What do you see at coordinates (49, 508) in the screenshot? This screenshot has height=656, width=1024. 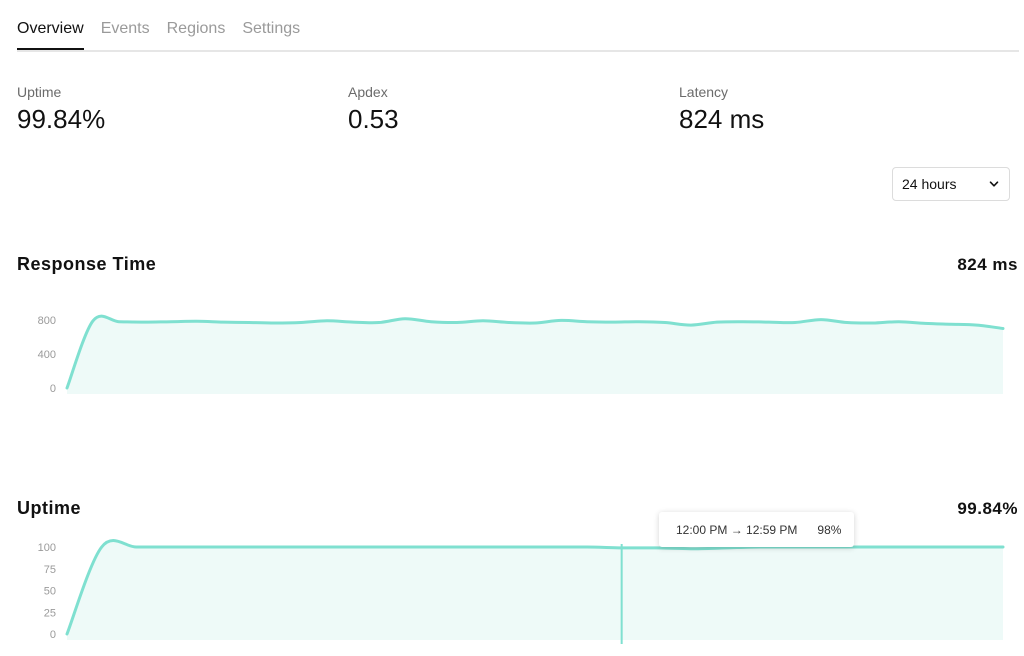 I see `uptime-title: Uptime` at bounding box center [49, 508].